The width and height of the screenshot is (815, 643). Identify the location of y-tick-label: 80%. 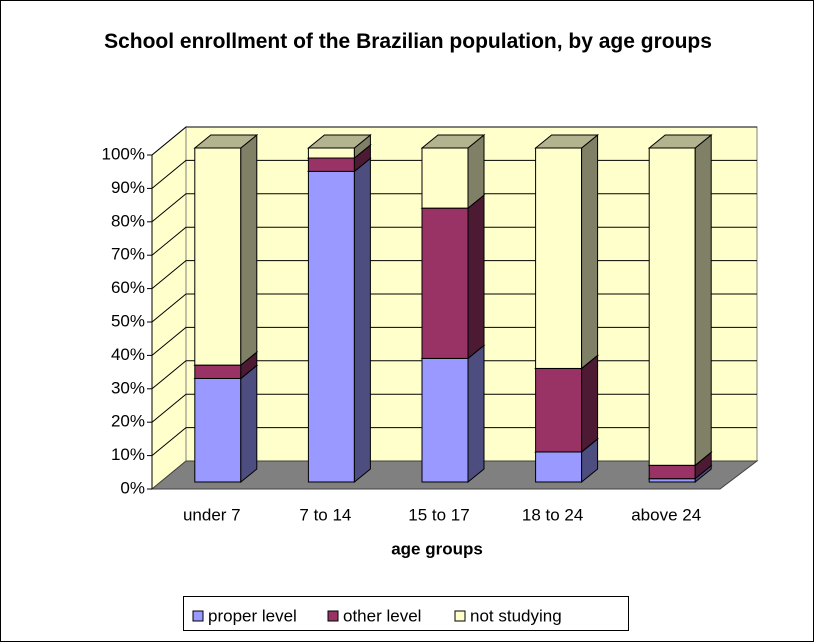
(128, 220).